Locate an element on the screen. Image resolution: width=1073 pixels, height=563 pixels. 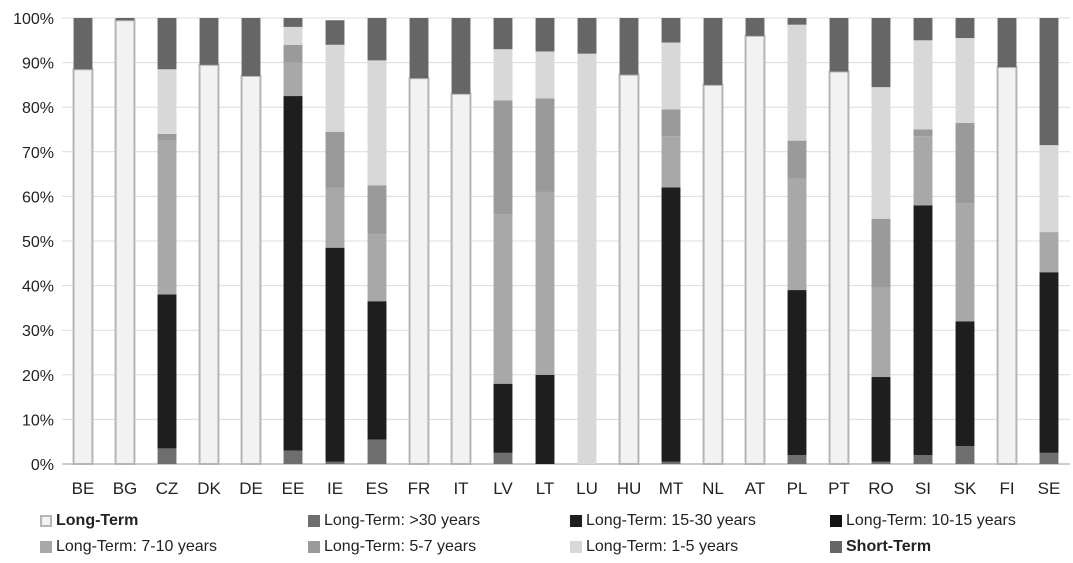
legend-label: Long-Term: >30 years is located at coordinates (402, 520).